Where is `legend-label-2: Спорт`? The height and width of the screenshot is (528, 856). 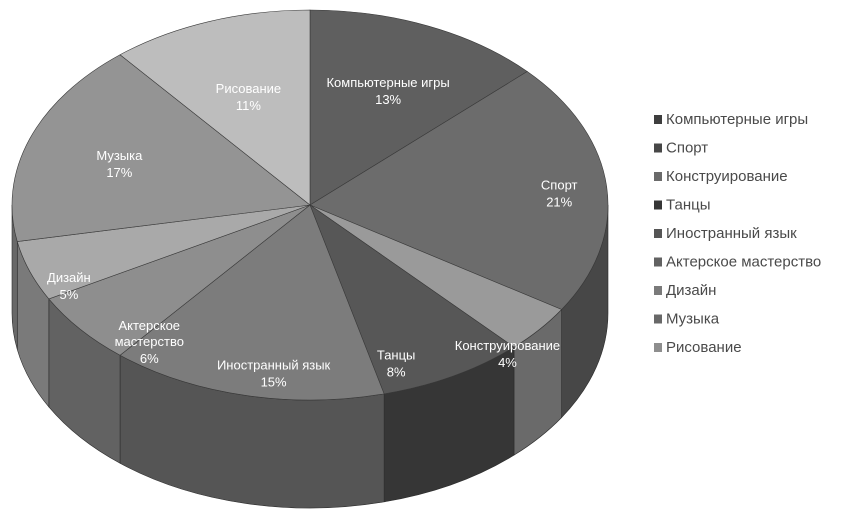
legend-label-2: Спорт is located at coordinates (687, 148).